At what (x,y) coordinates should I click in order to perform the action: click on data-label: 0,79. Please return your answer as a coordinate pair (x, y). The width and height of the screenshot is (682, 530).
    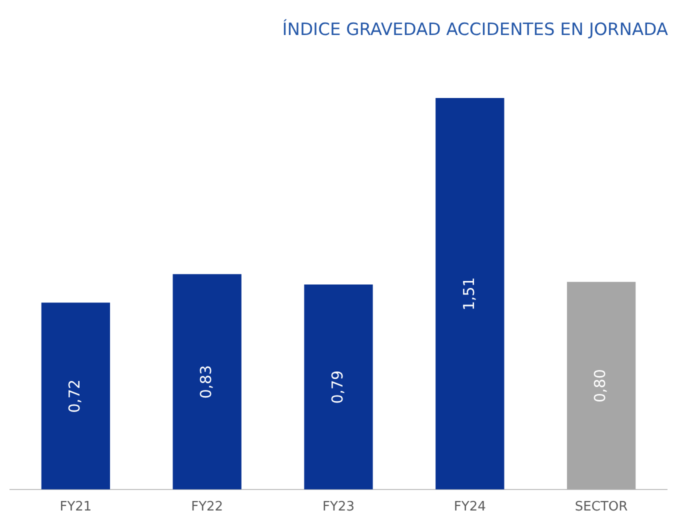
    Looking at the image, I should click on (337, 387).